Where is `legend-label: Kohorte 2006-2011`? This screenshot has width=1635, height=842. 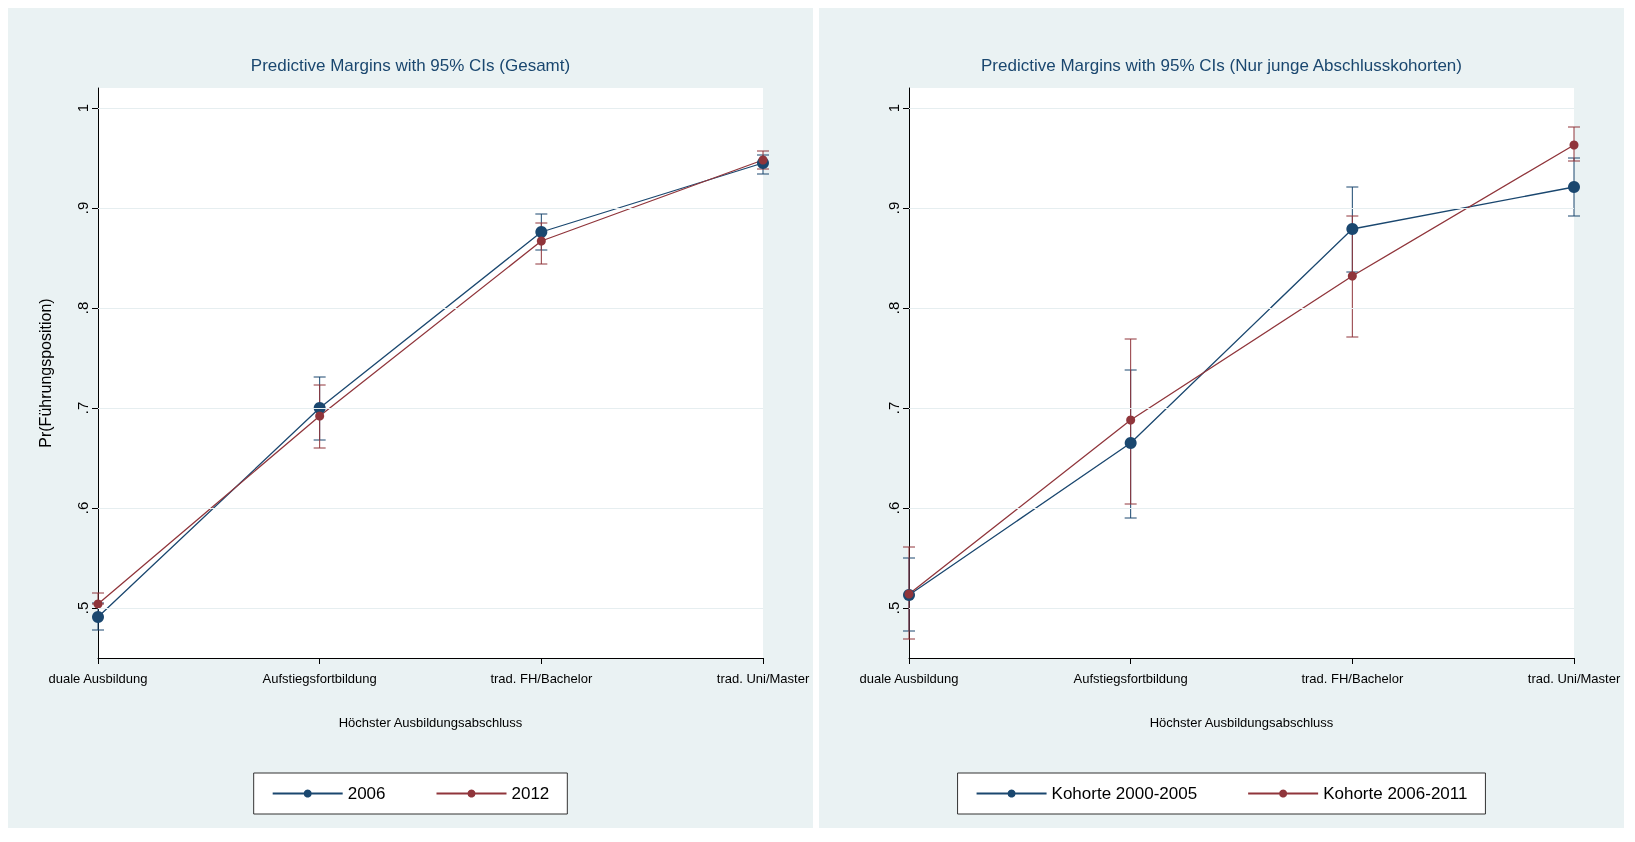 legend-label: Kohorte 2006-2011 is located at coordinates (1395, 793).